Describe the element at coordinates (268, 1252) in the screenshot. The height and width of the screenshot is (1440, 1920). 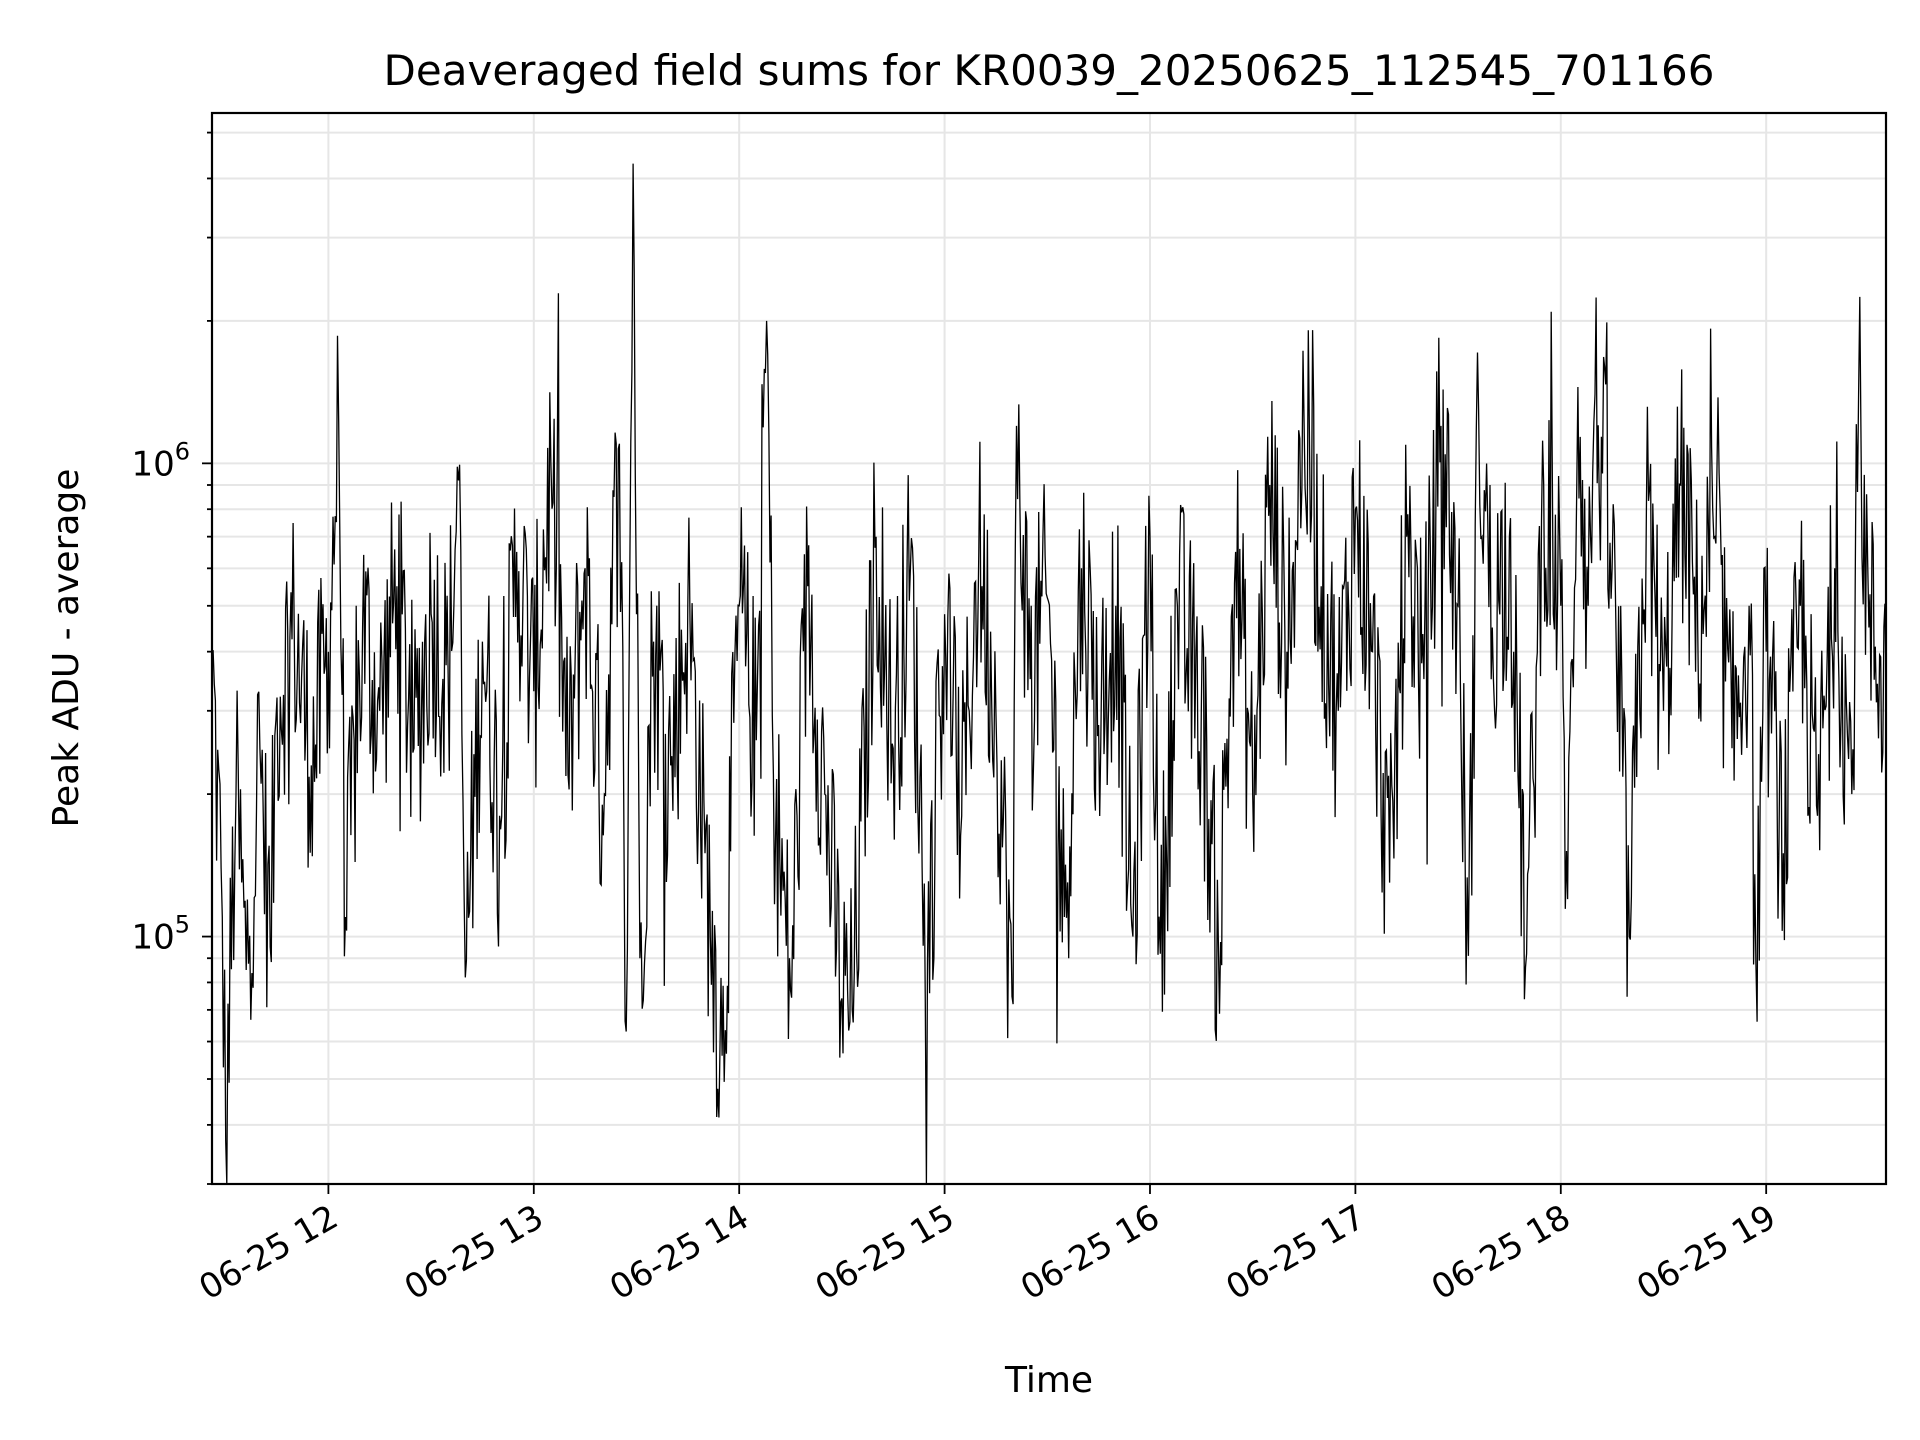
I see `x-tick-label: 06-25 12` at that location.